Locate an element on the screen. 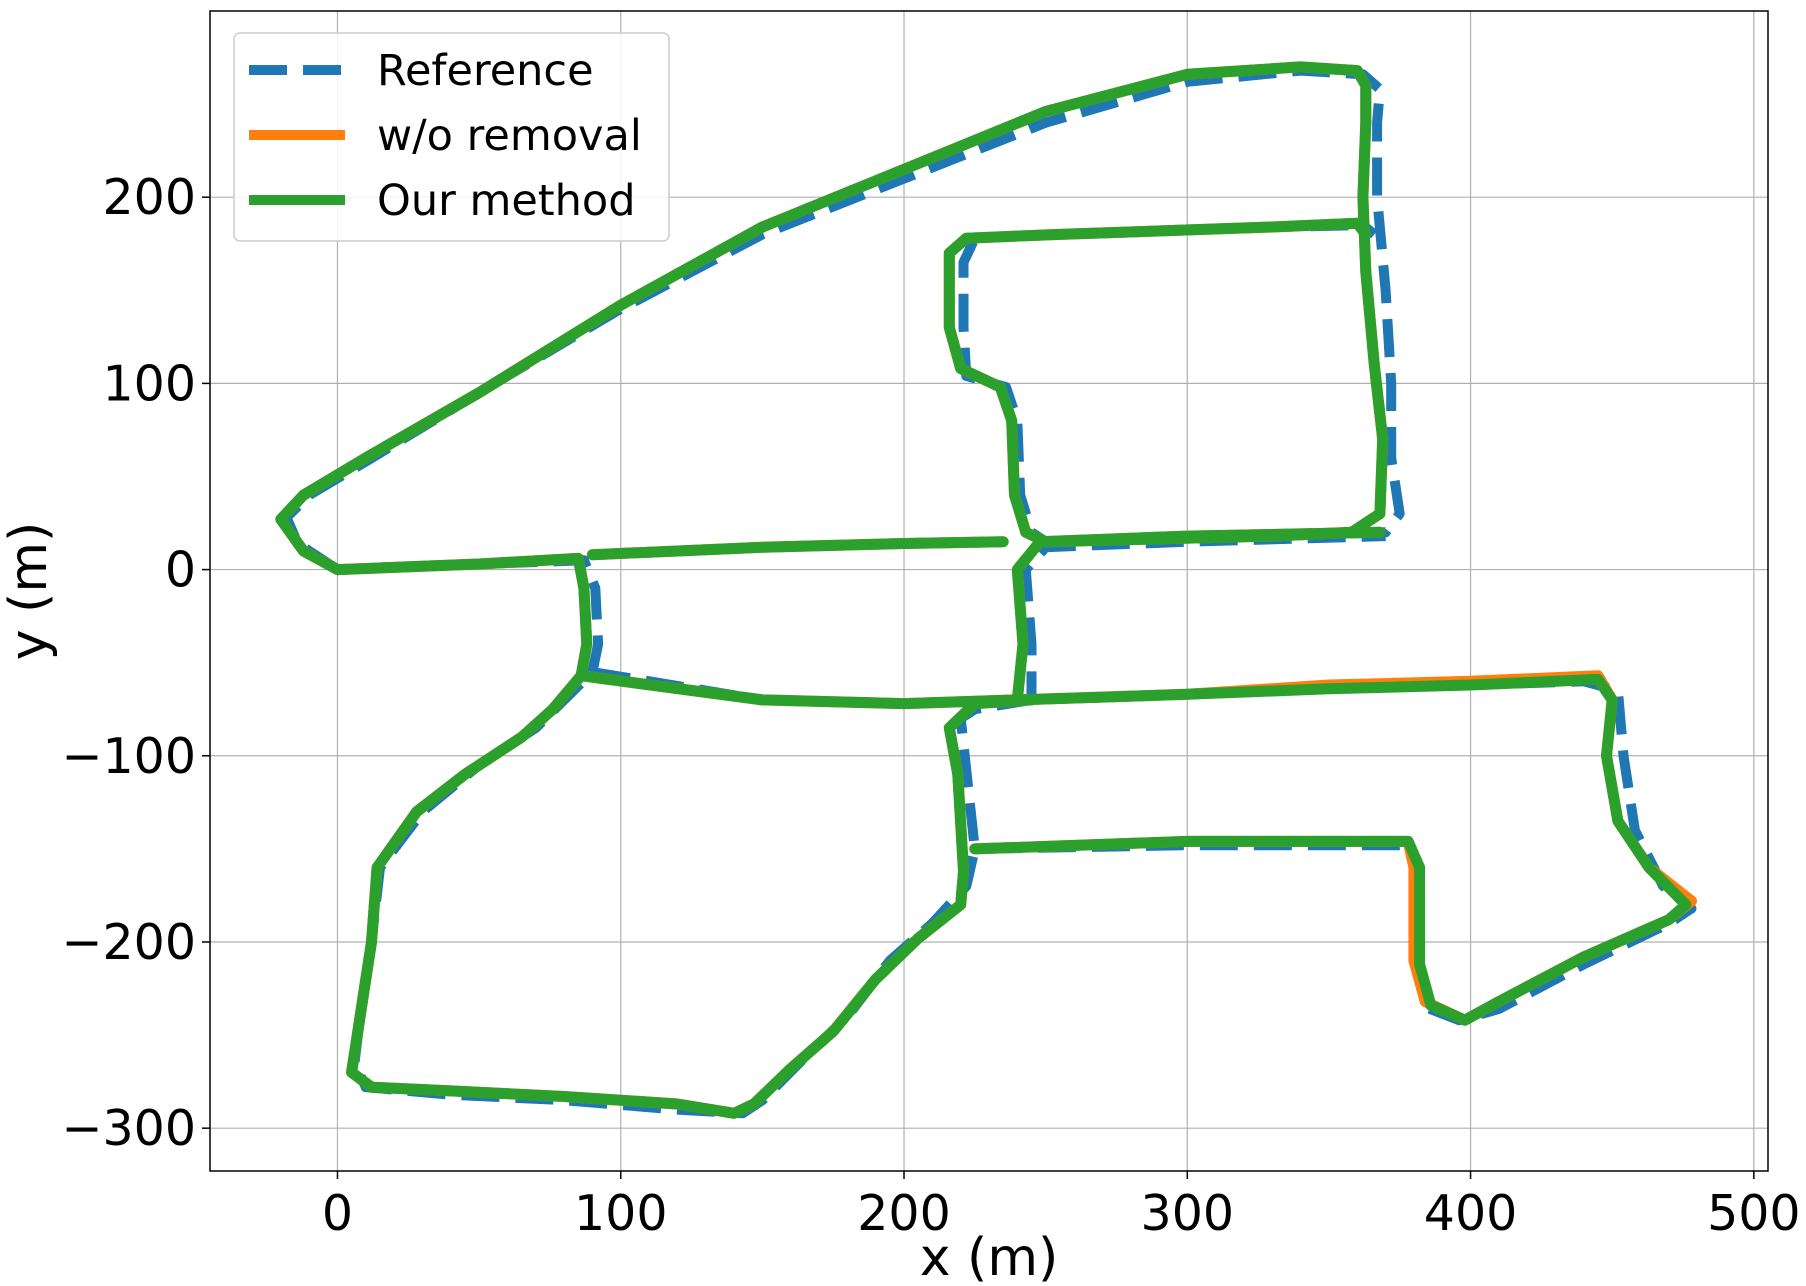 This screenshot has width=1806, height=1286. x-tick-label: 0 is located at coordinates (337, 1213).